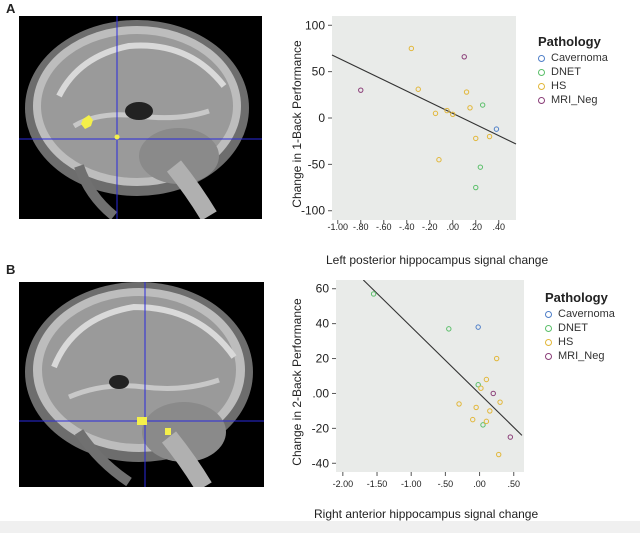  I want to click on panel-label-b: B, so click(11, 269).